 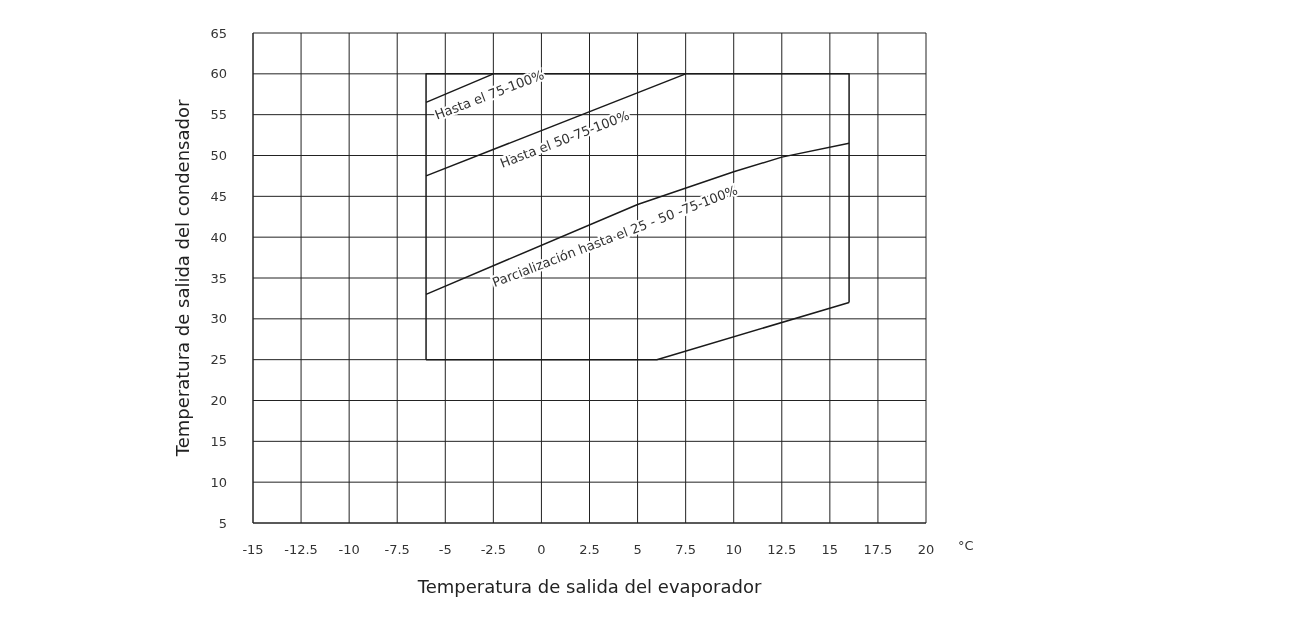 I want to click on y-tick-label: 65, so click(x=218, y=33).